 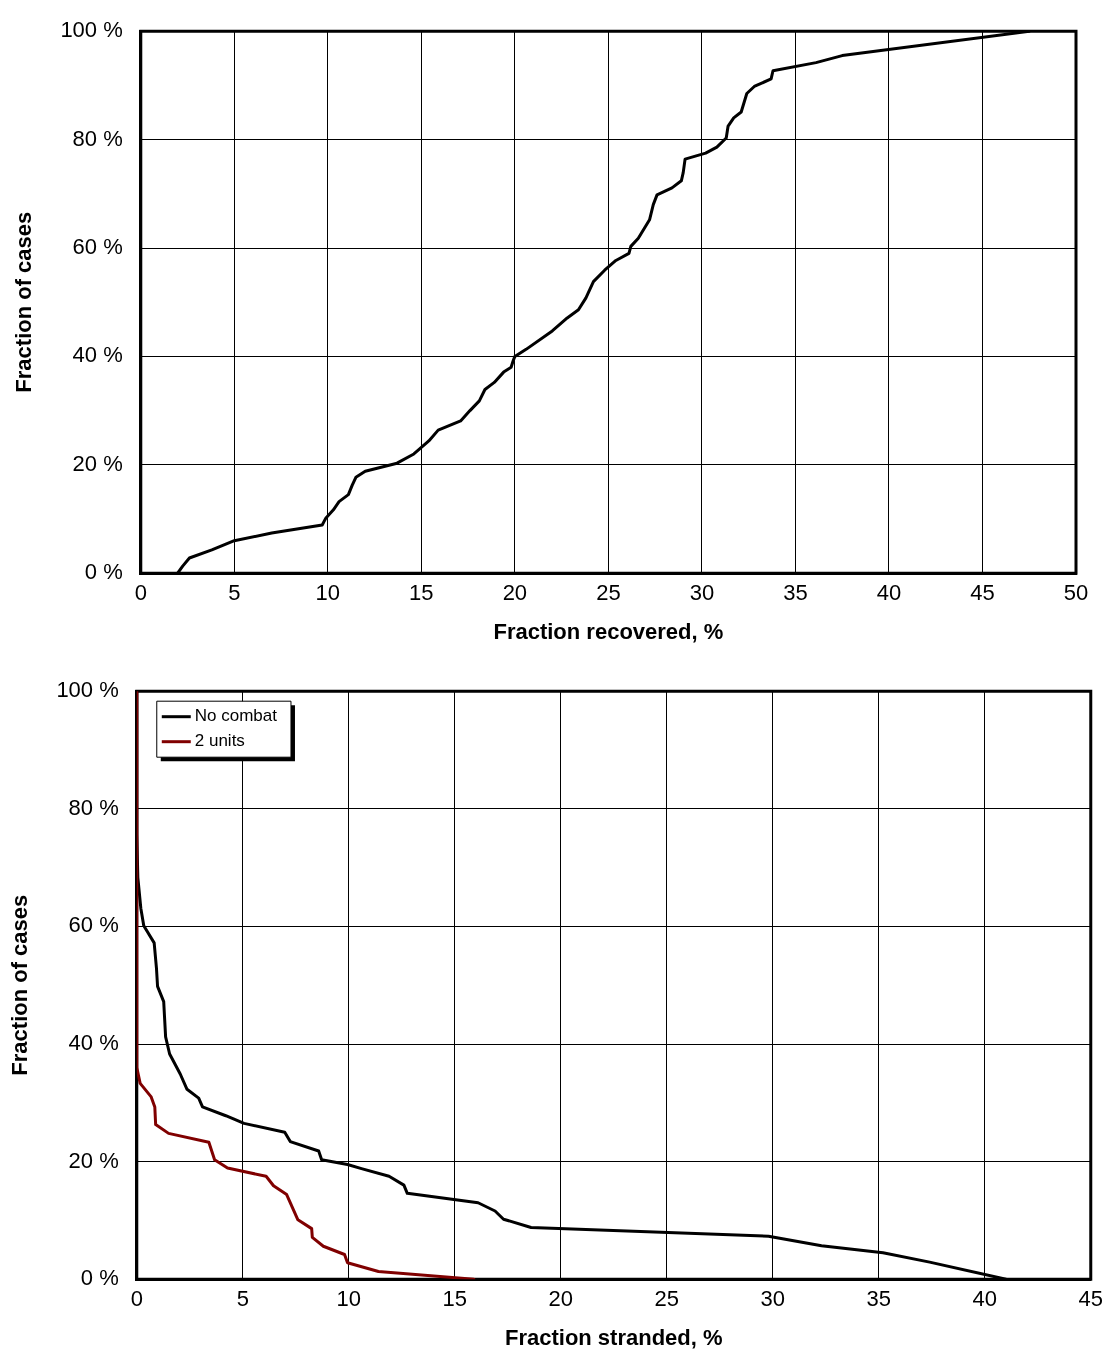 What do you see at coordinates (236, 716) in the screenshot?
I see `legend-label: No combat` at bounding box center [236, 716].